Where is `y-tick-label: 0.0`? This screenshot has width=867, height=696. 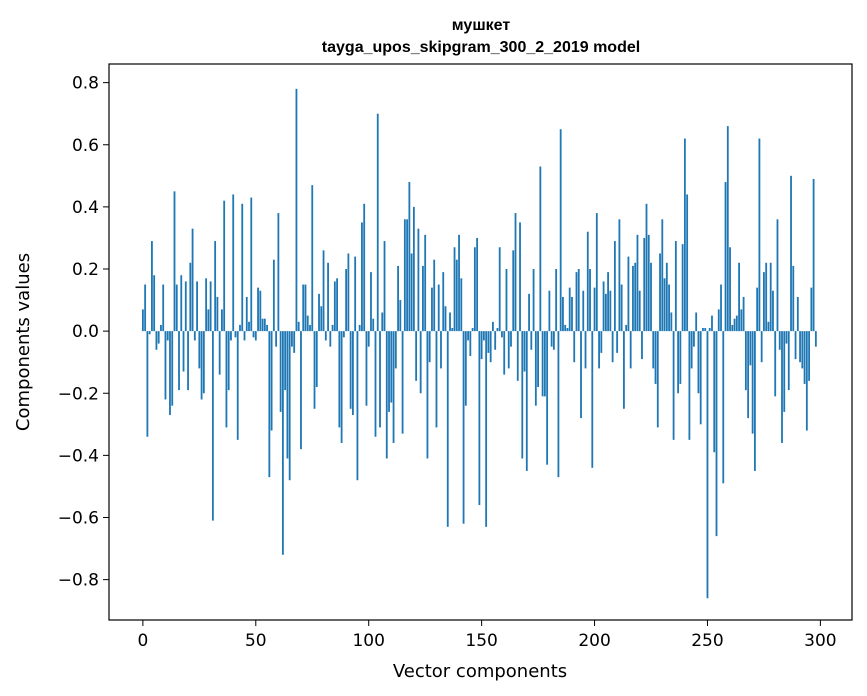 y-tick-label: 0.0 is located at coordinates (85, 332).